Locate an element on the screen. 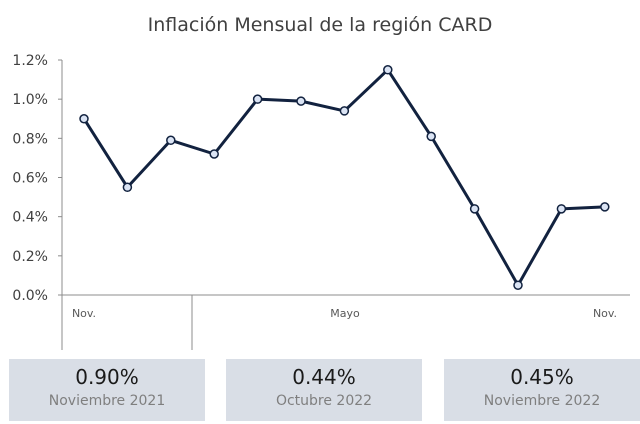 The height and width of the screenshot is (424, 640). y-tick-label: 1.0% is located at coordinates (30, 100).